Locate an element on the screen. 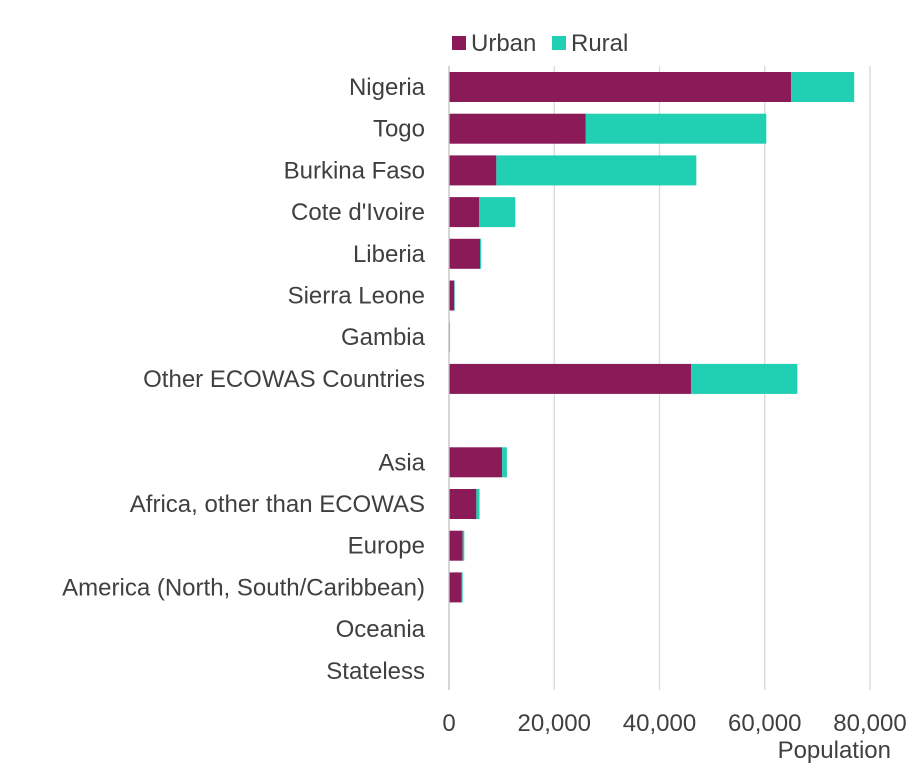  category-label: Gambia is located at coordinates (383, 337).